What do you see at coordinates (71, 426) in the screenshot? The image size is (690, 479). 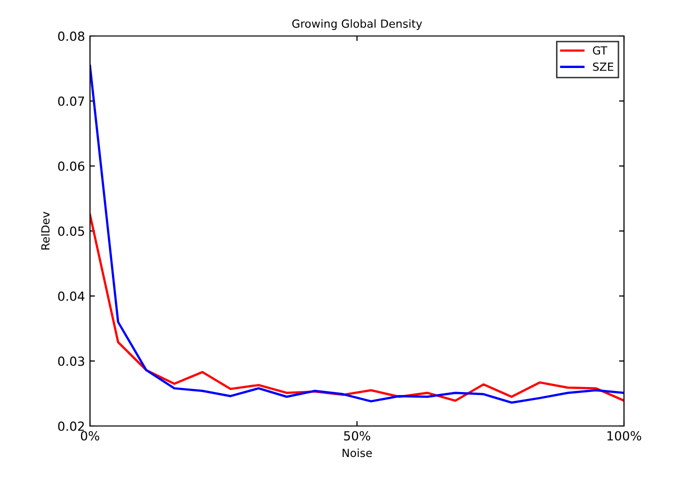 I see `y-tick-label: 0.02` at bounding box center [71, 426].